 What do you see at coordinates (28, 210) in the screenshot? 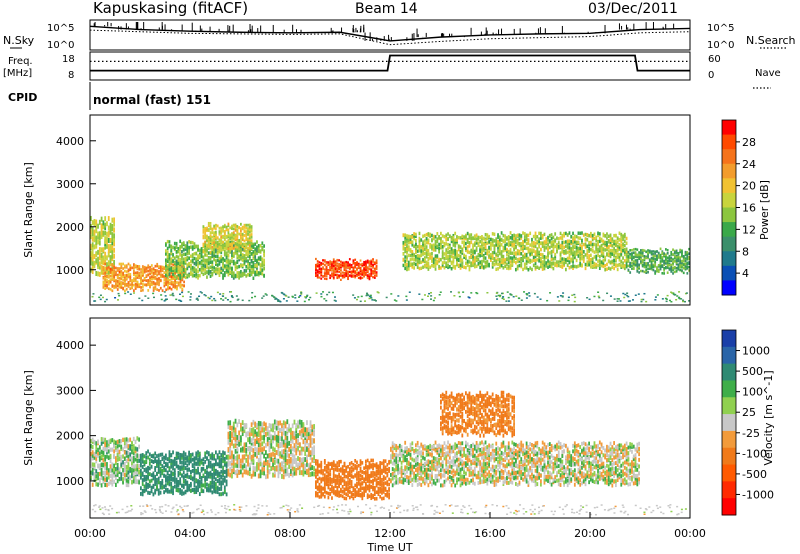
I see `power-ylabel: Slant Range [km]` at bounding box center [28, 210].